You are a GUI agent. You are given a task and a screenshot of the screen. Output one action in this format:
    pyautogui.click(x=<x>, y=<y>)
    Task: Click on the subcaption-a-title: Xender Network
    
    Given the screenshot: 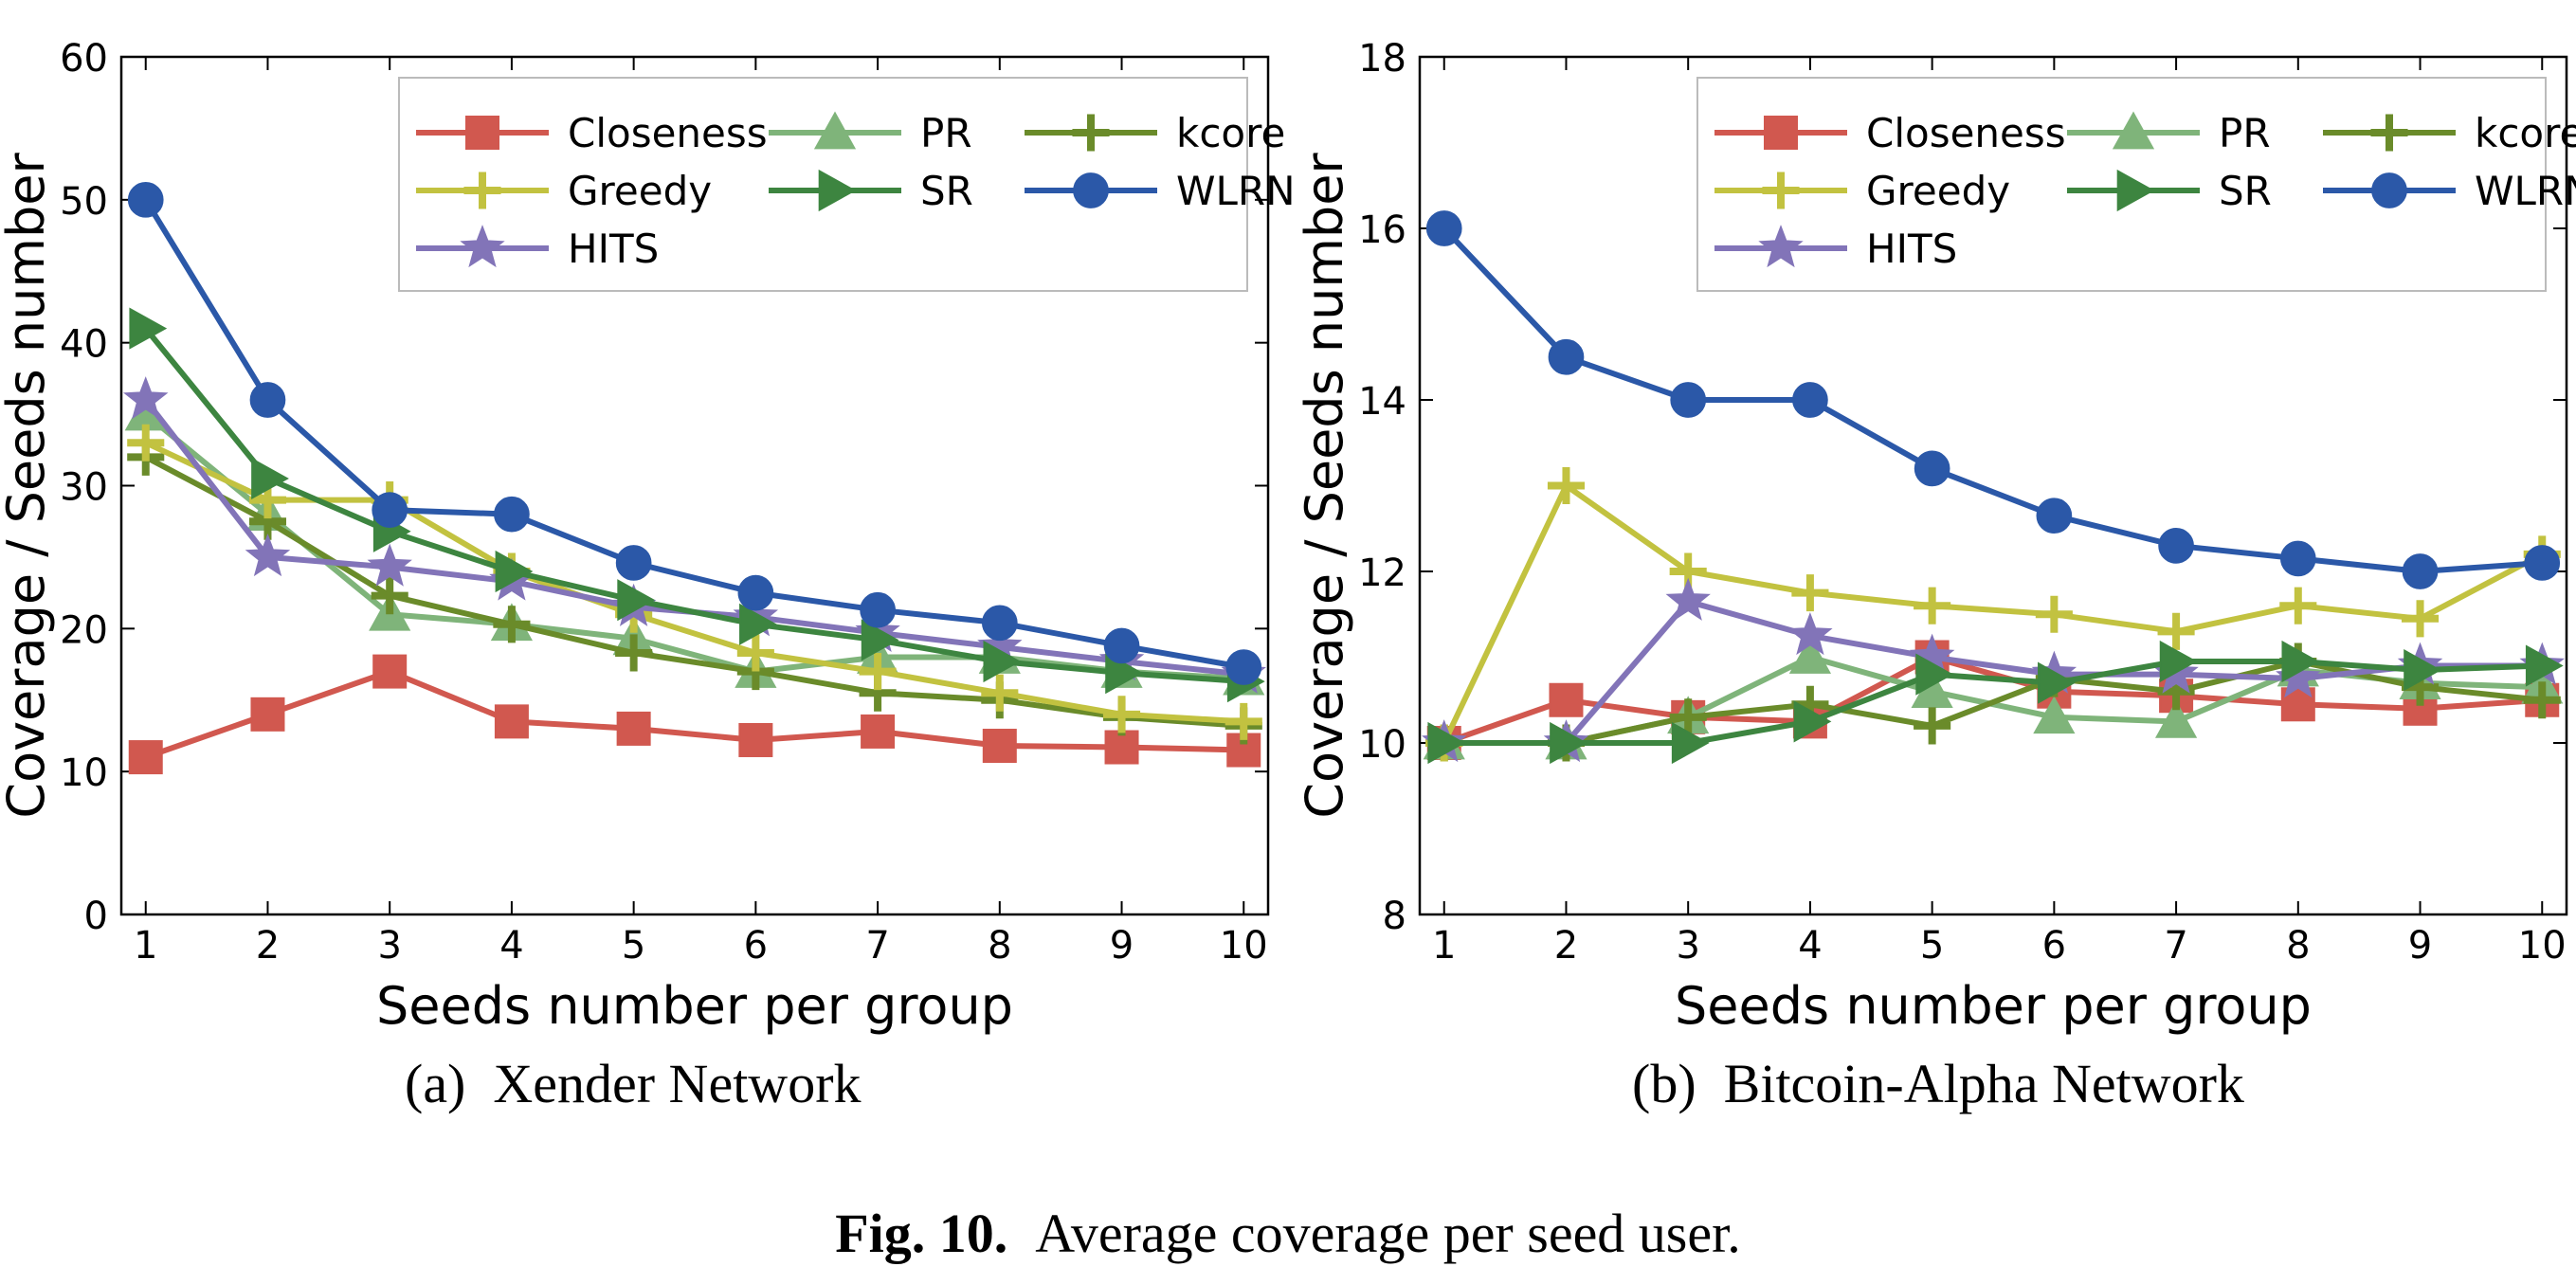 What is the action you would take?
    pyautogui.click(x=677, y=1083)
    